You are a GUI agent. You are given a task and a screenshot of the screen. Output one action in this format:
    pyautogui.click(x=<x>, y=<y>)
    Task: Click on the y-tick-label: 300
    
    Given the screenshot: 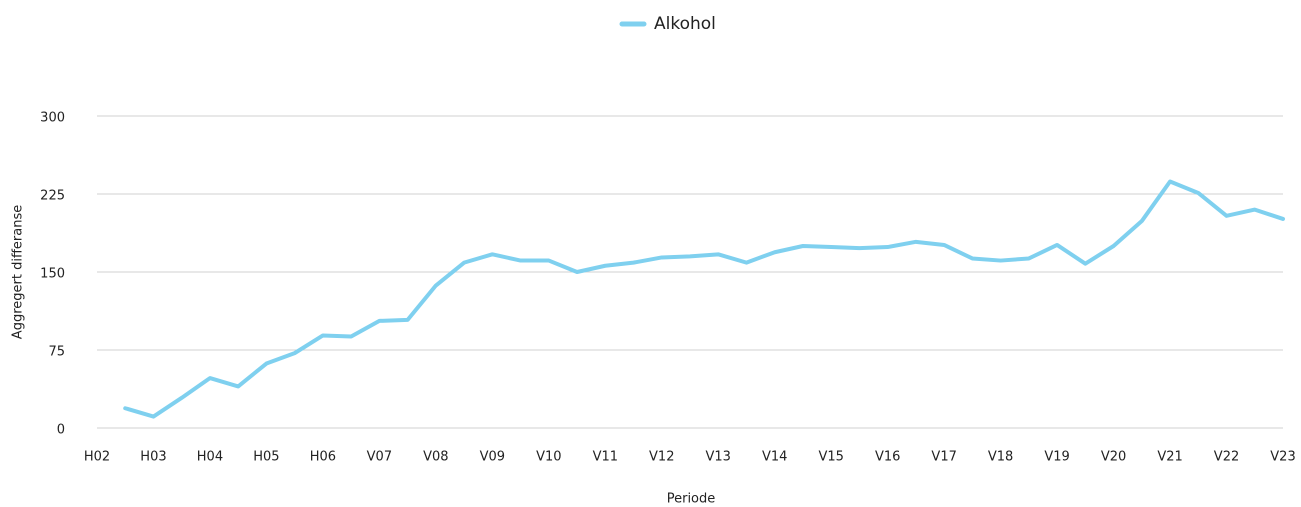 What is the action you would take?
    pyautogui.click(x=52, y=118)
    